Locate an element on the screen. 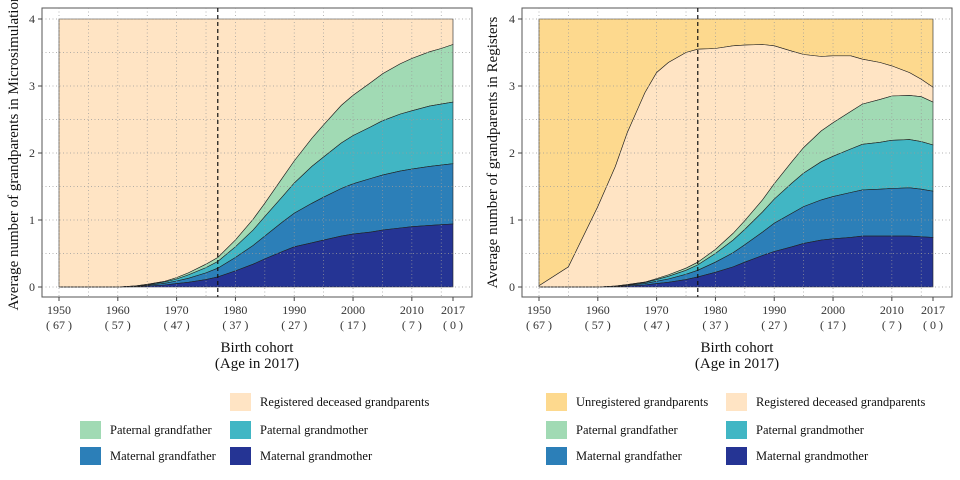 Image resolution: width=960 pixels, height=480 pixels. legend-item-unregistered-grandparents: Unregistered grandparents is located at coordinates (627, 402).